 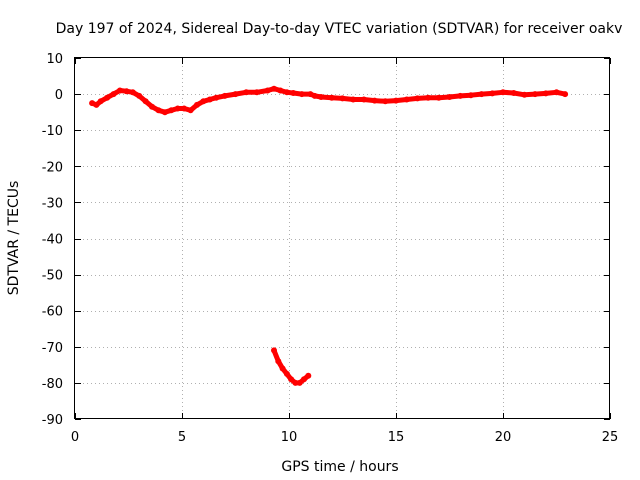 I want to click on x-tick-label: 15, so click(x=396, y=437).